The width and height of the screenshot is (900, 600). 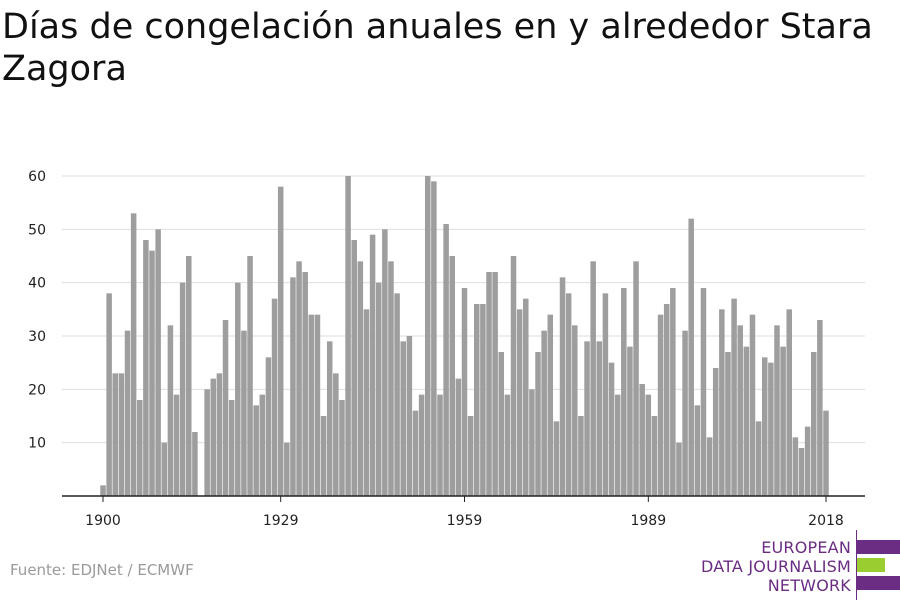 What do you see at coordinates (37, 310) in the screenshot?
I see `y-axis-tick-labels: 10 20 30 40 50 60` at bounding box center [37, 310].